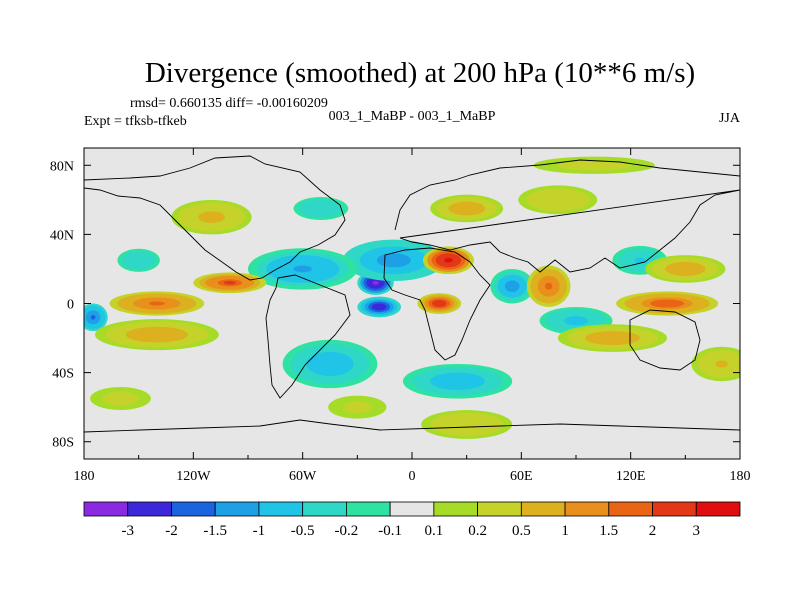  I want to click on colorbar-level-label: 1.5, so click(608, 531).